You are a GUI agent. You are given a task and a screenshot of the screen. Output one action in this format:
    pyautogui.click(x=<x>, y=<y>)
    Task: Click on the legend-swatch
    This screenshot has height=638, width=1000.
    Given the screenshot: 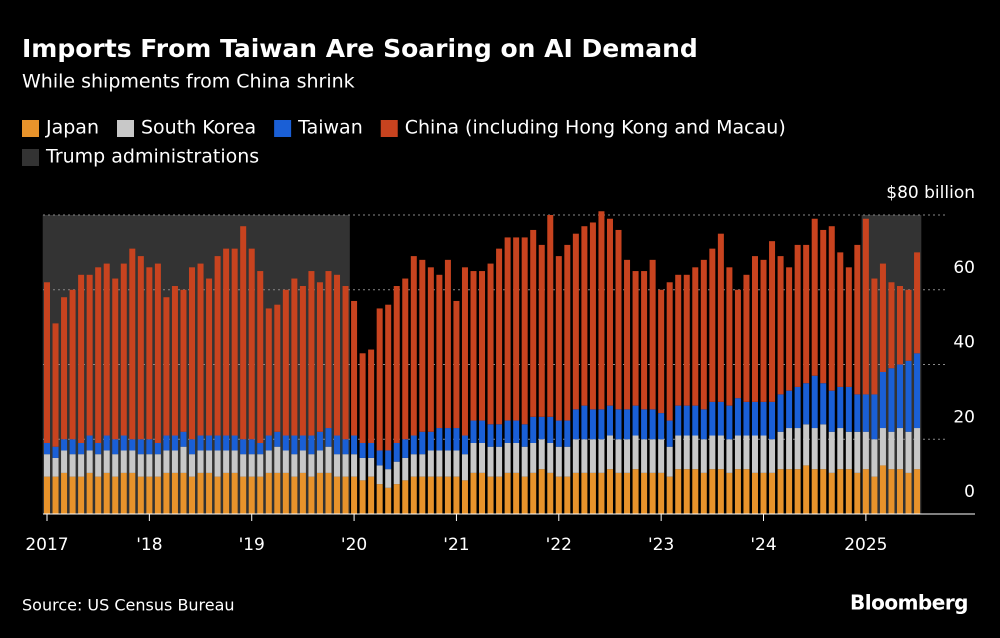 What is the action you would take?
    pyautogui.click(x=389, y=128)
    